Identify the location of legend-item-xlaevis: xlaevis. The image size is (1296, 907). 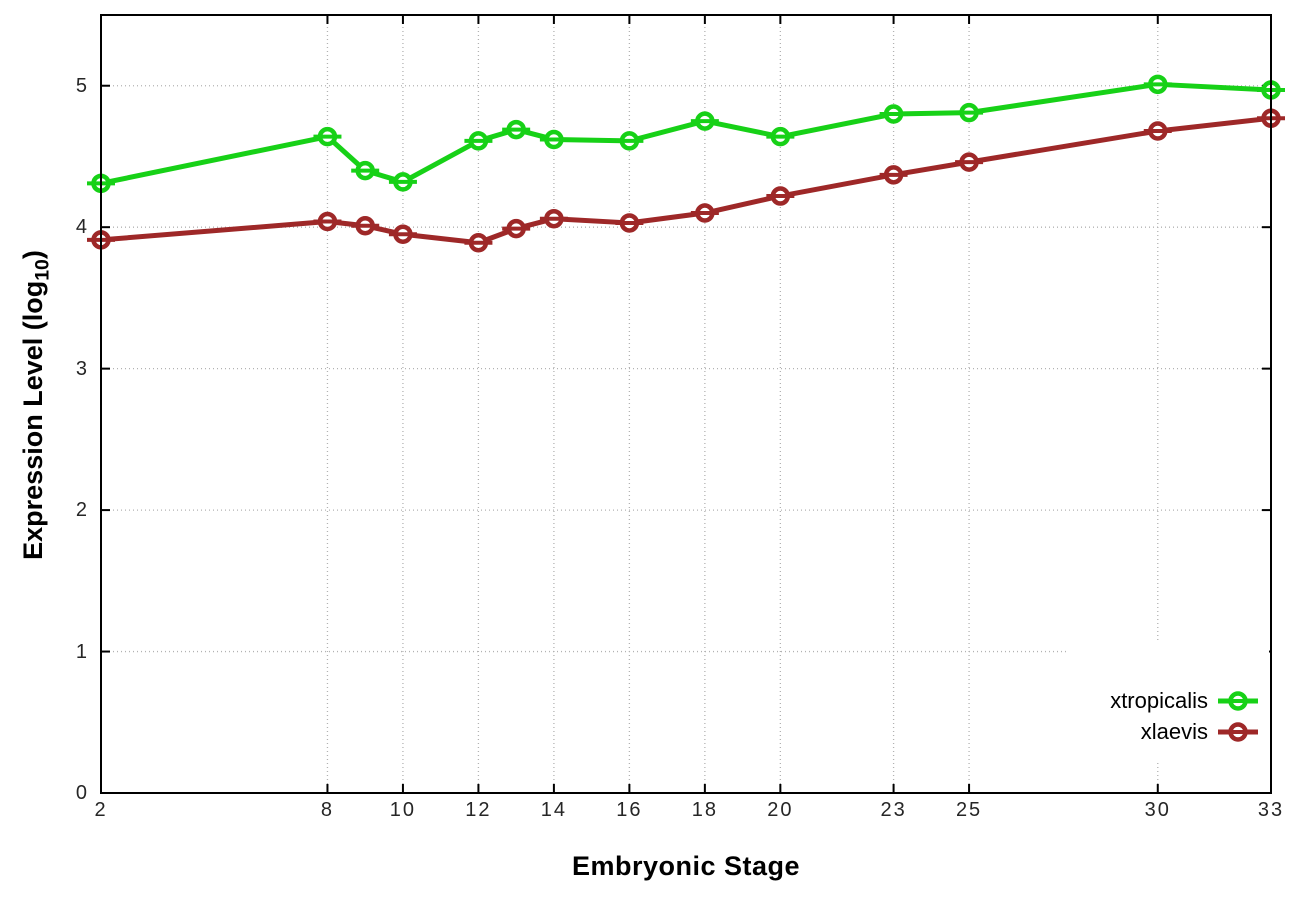
(1199, 731).